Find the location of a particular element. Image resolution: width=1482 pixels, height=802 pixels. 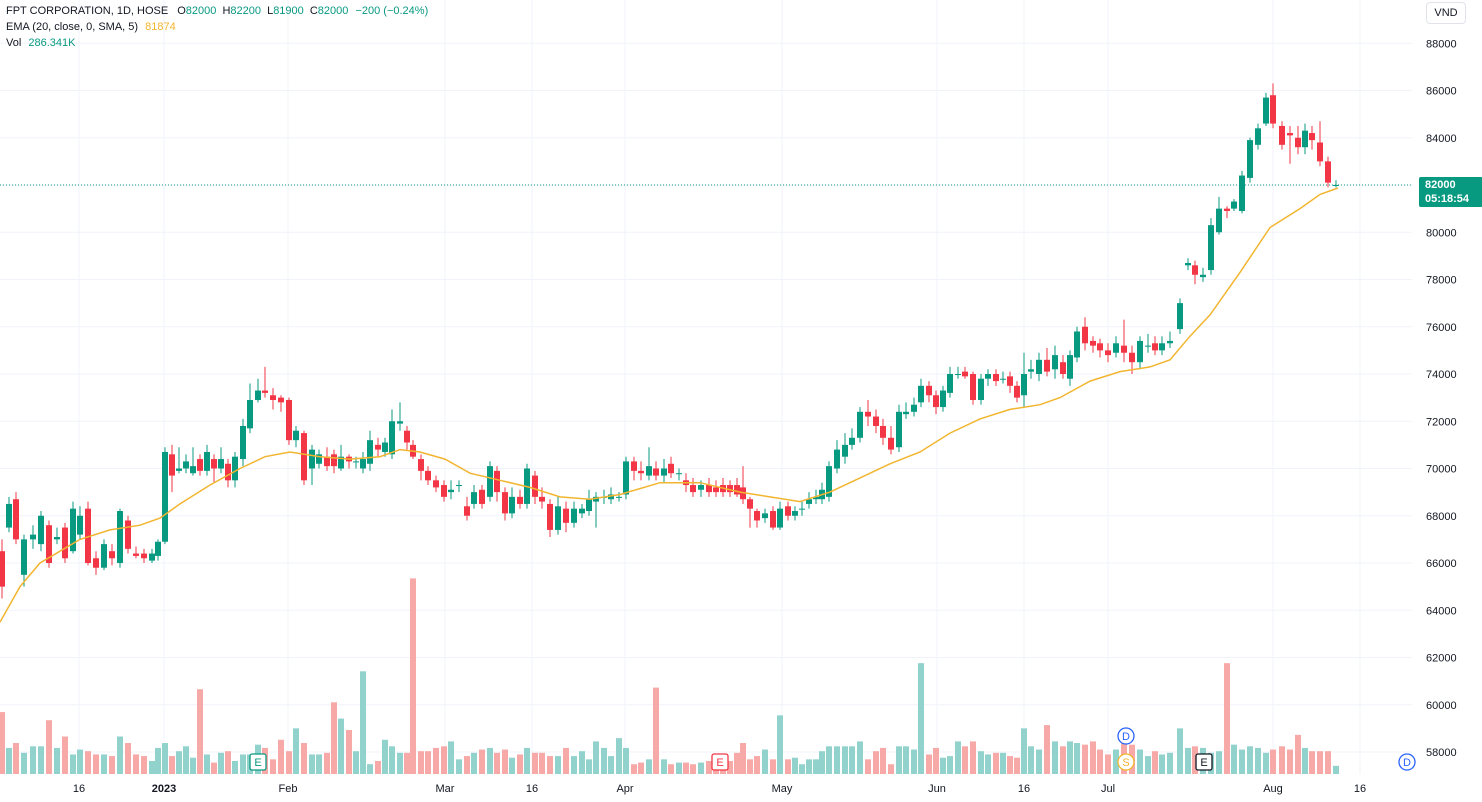

bar-countdown: 05:18:54 is located at coordinates (1447, 199).